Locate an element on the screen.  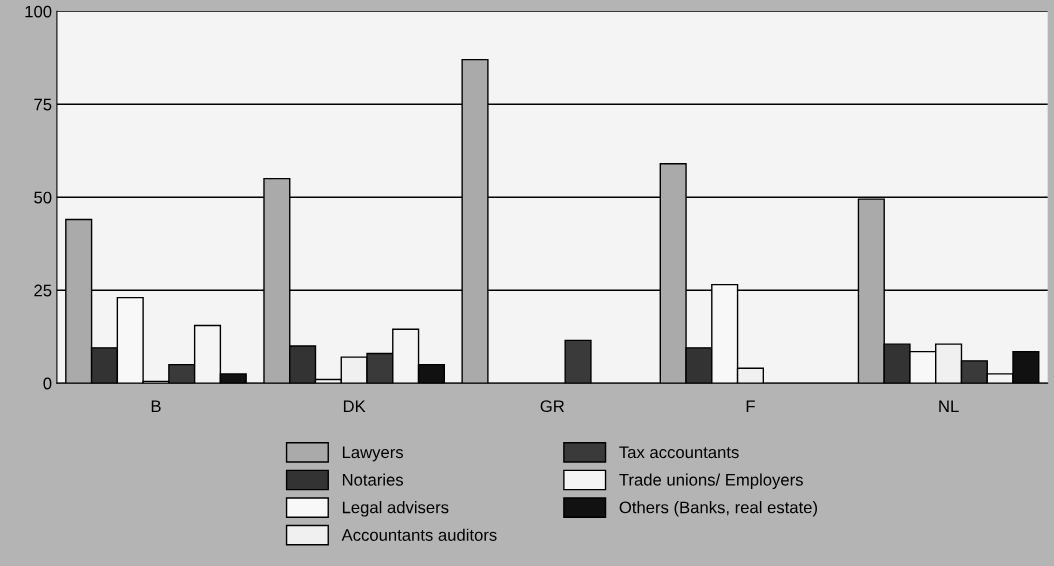
x-tick-label: F is located at coordinates (750, 406).